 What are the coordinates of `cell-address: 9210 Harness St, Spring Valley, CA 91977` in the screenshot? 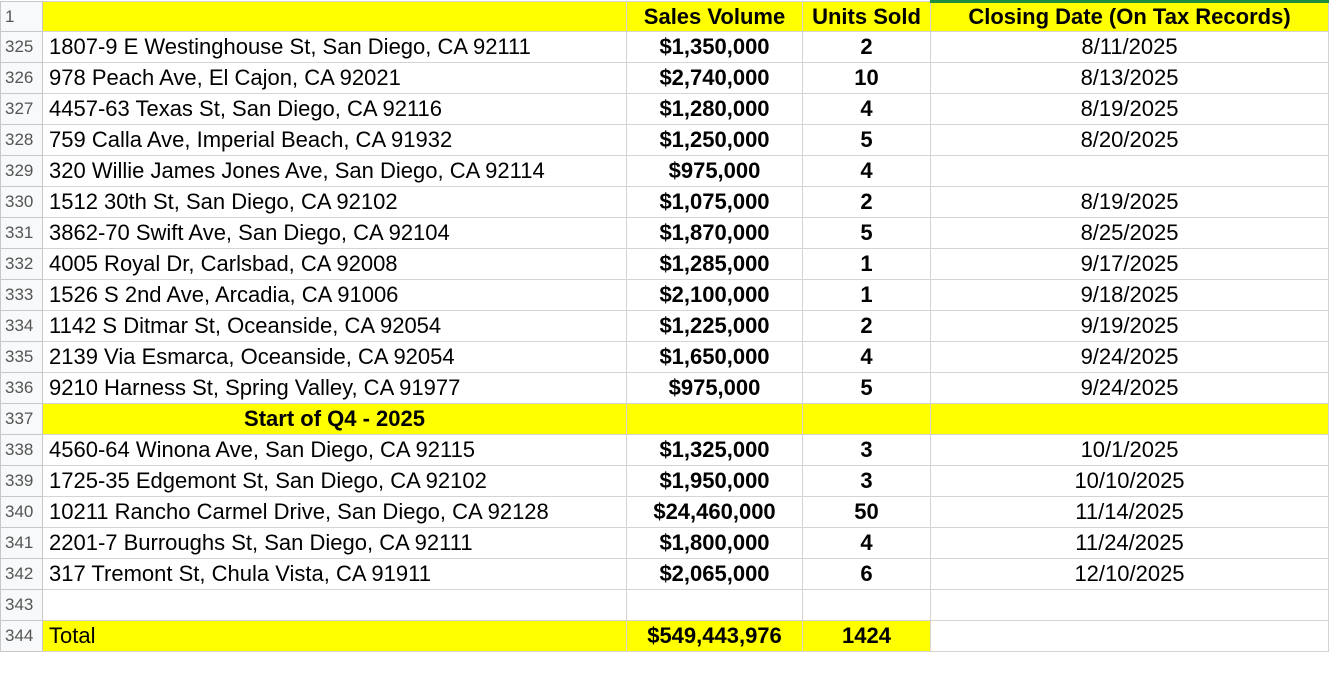 It's located at (334, 388).